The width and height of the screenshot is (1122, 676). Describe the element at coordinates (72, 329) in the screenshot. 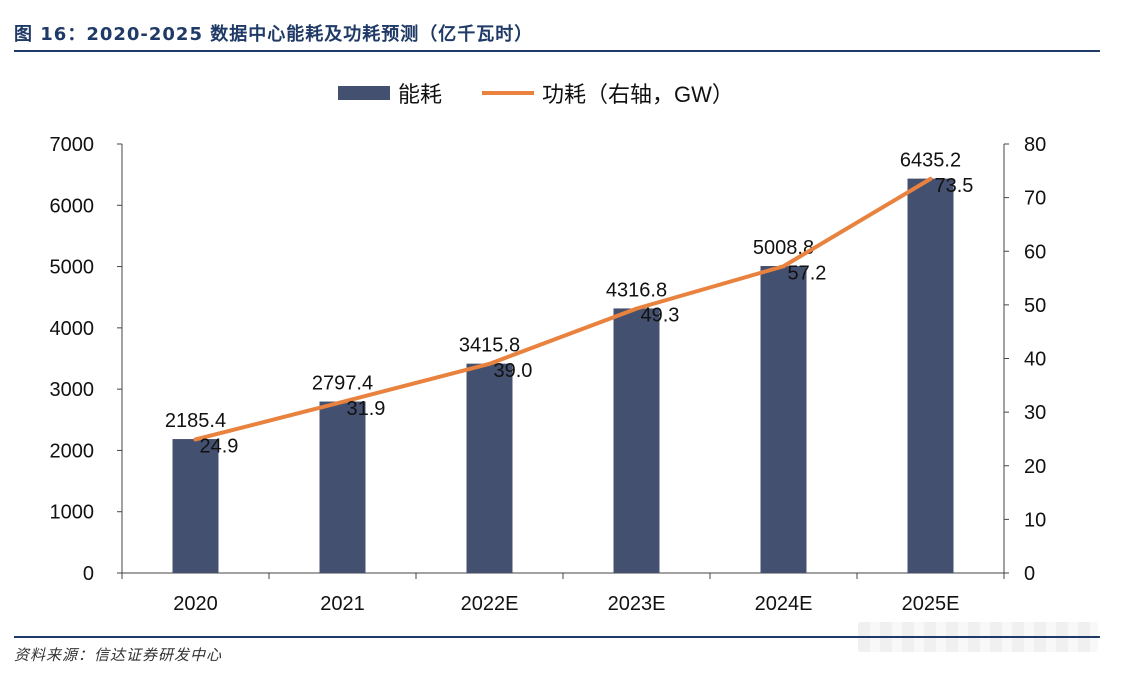

I see `y-left-tick-label: 4000` at that location.